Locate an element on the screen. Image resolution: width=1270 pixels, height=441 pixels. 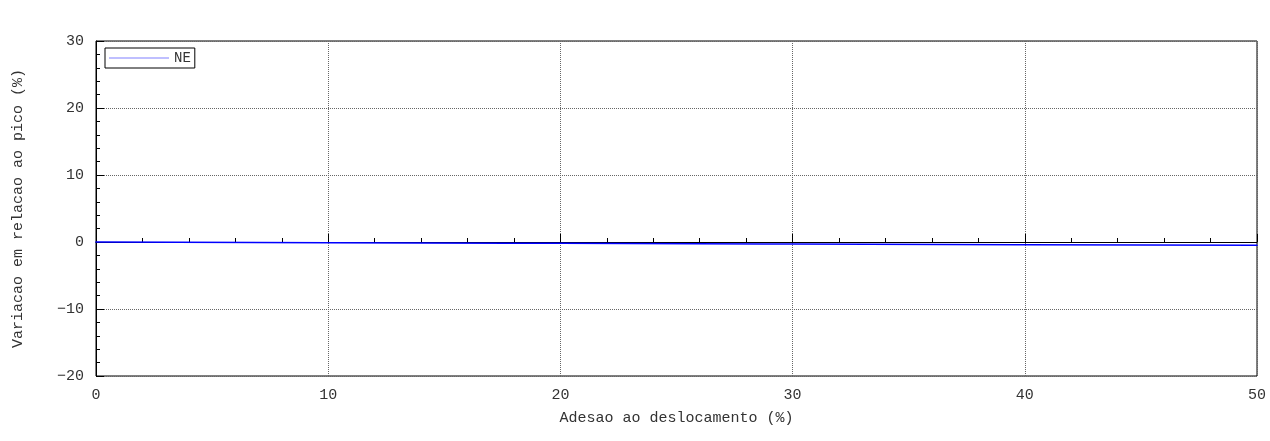
y-tick-label: −10 is located at coordinates (70, 309).